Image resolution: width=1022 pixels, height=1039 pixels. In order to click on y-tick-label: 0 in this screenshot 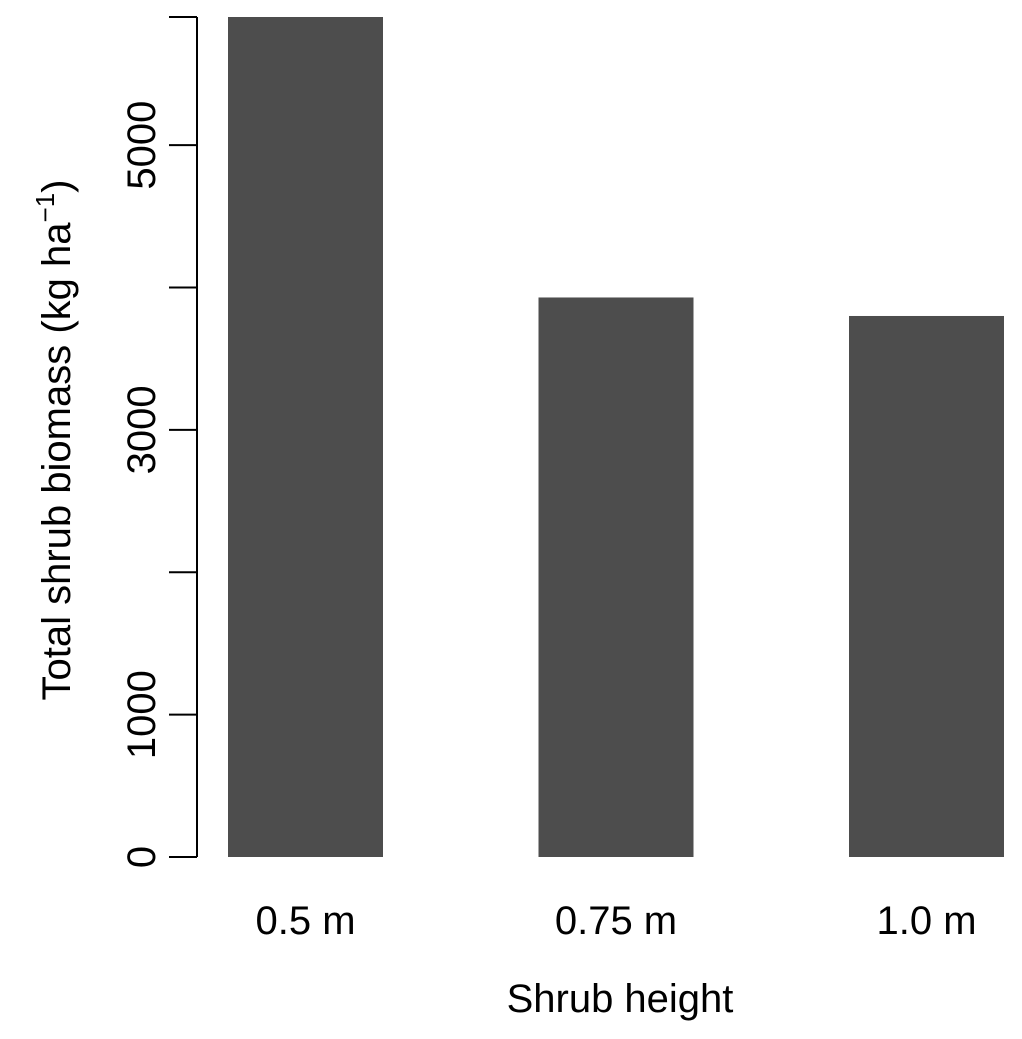, I will do `click(142, 857)`.